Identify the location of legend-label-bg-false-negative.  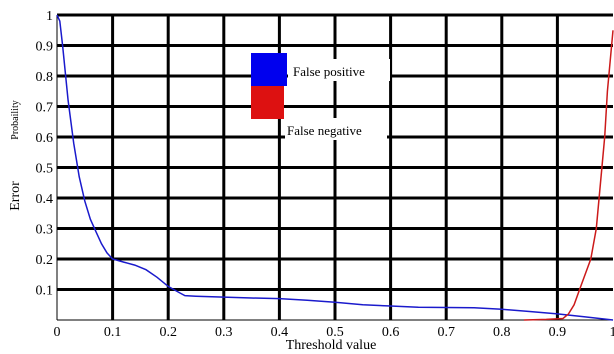
(336, 129).